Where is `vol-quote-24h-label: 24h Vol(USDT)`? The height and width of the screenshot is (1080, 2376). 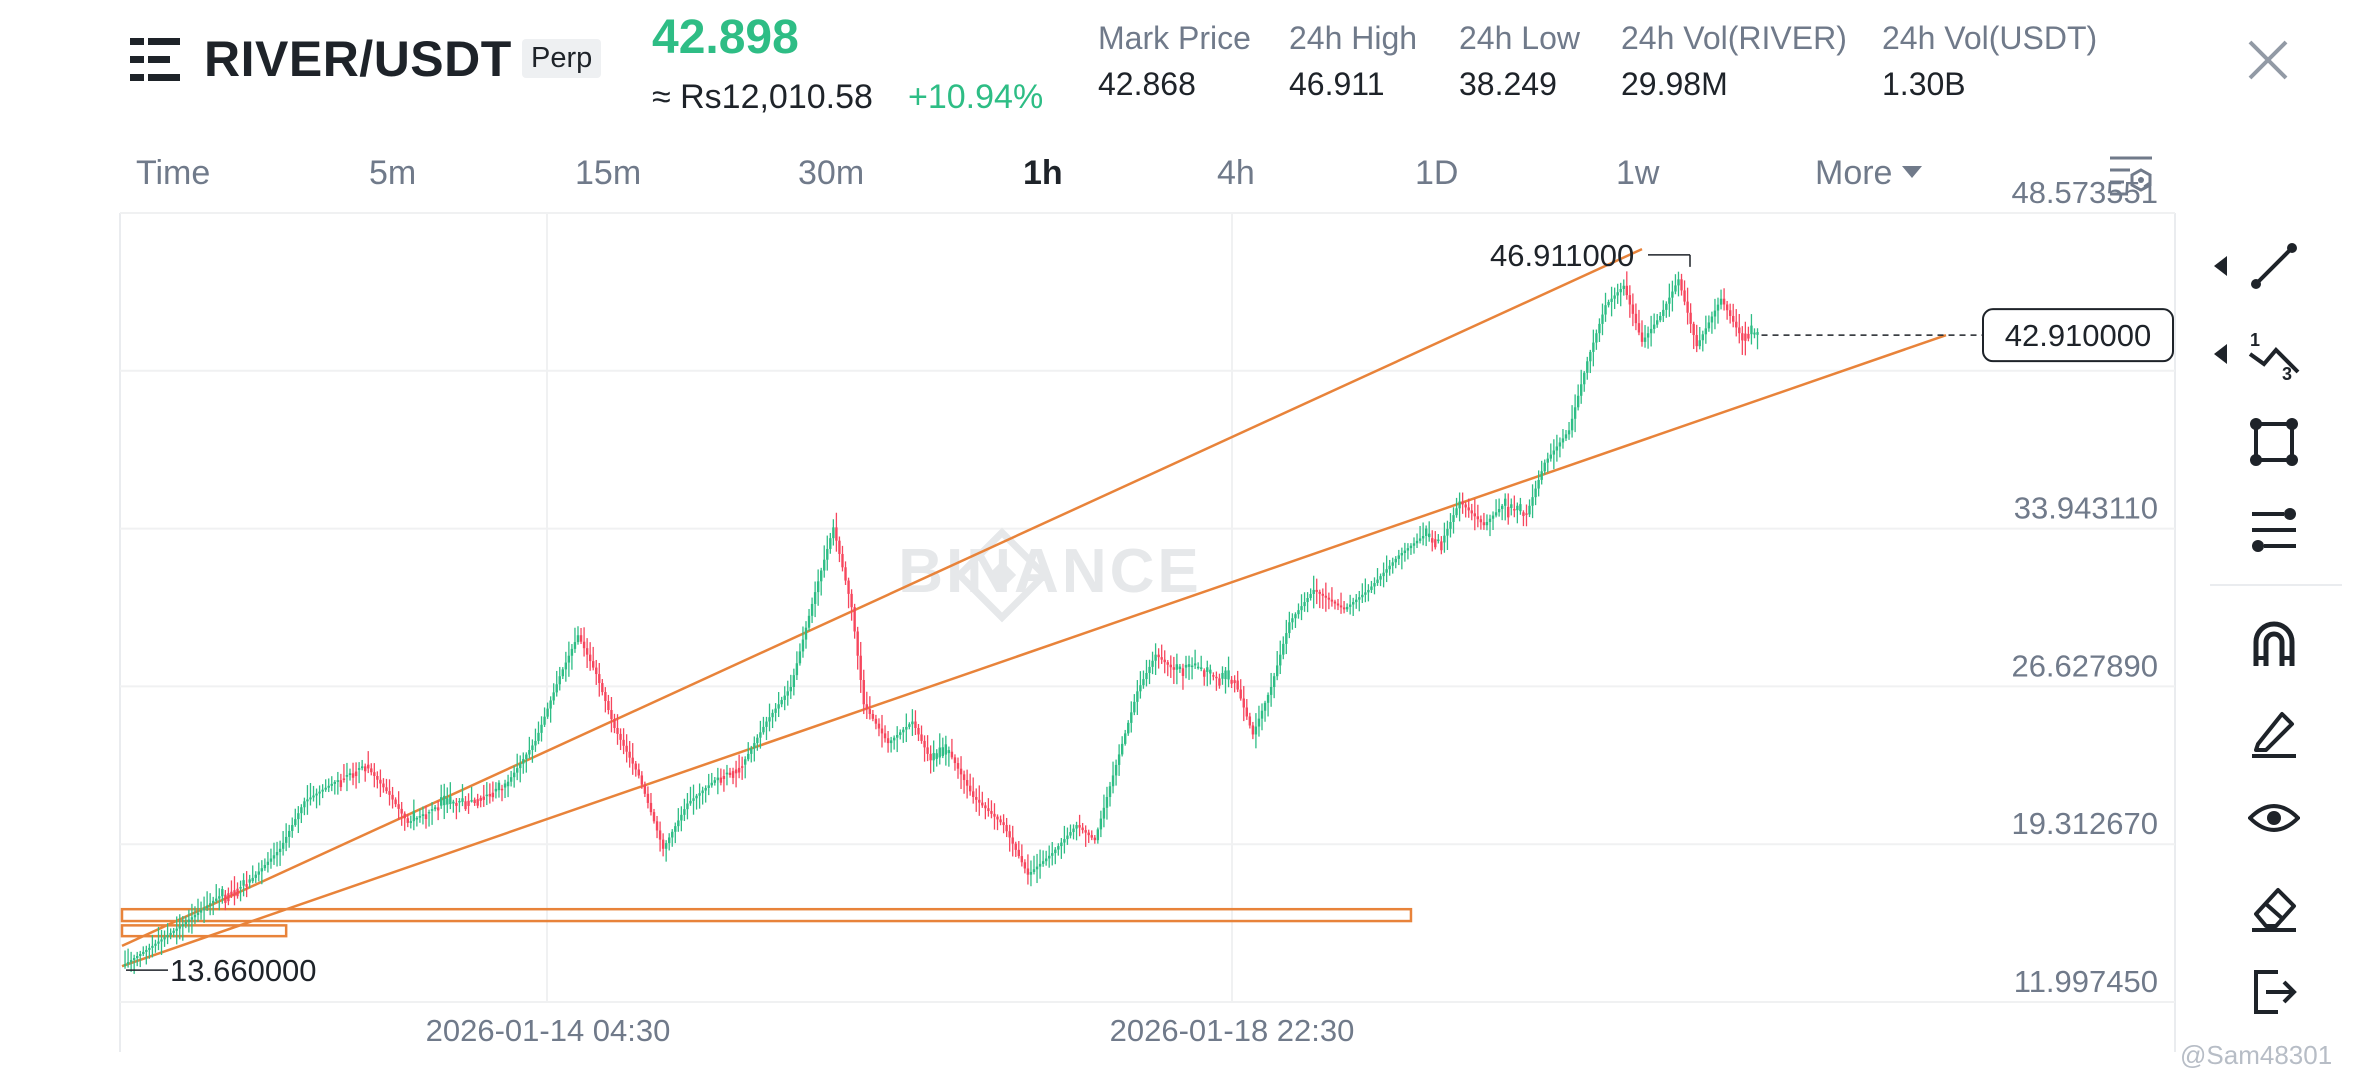 vol-quote-24h-label: 24h Vol(USDT) is located at coordinates (1990, 38).